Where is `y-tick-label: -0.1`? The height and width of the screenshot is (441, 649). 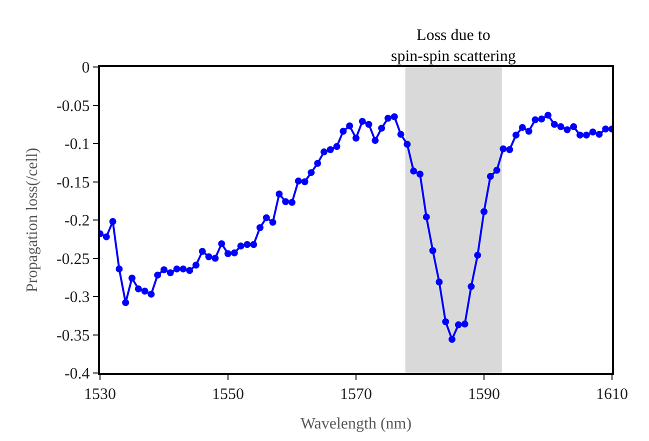 y-tick-label: -0.1 is located at coordinates (77, 145).